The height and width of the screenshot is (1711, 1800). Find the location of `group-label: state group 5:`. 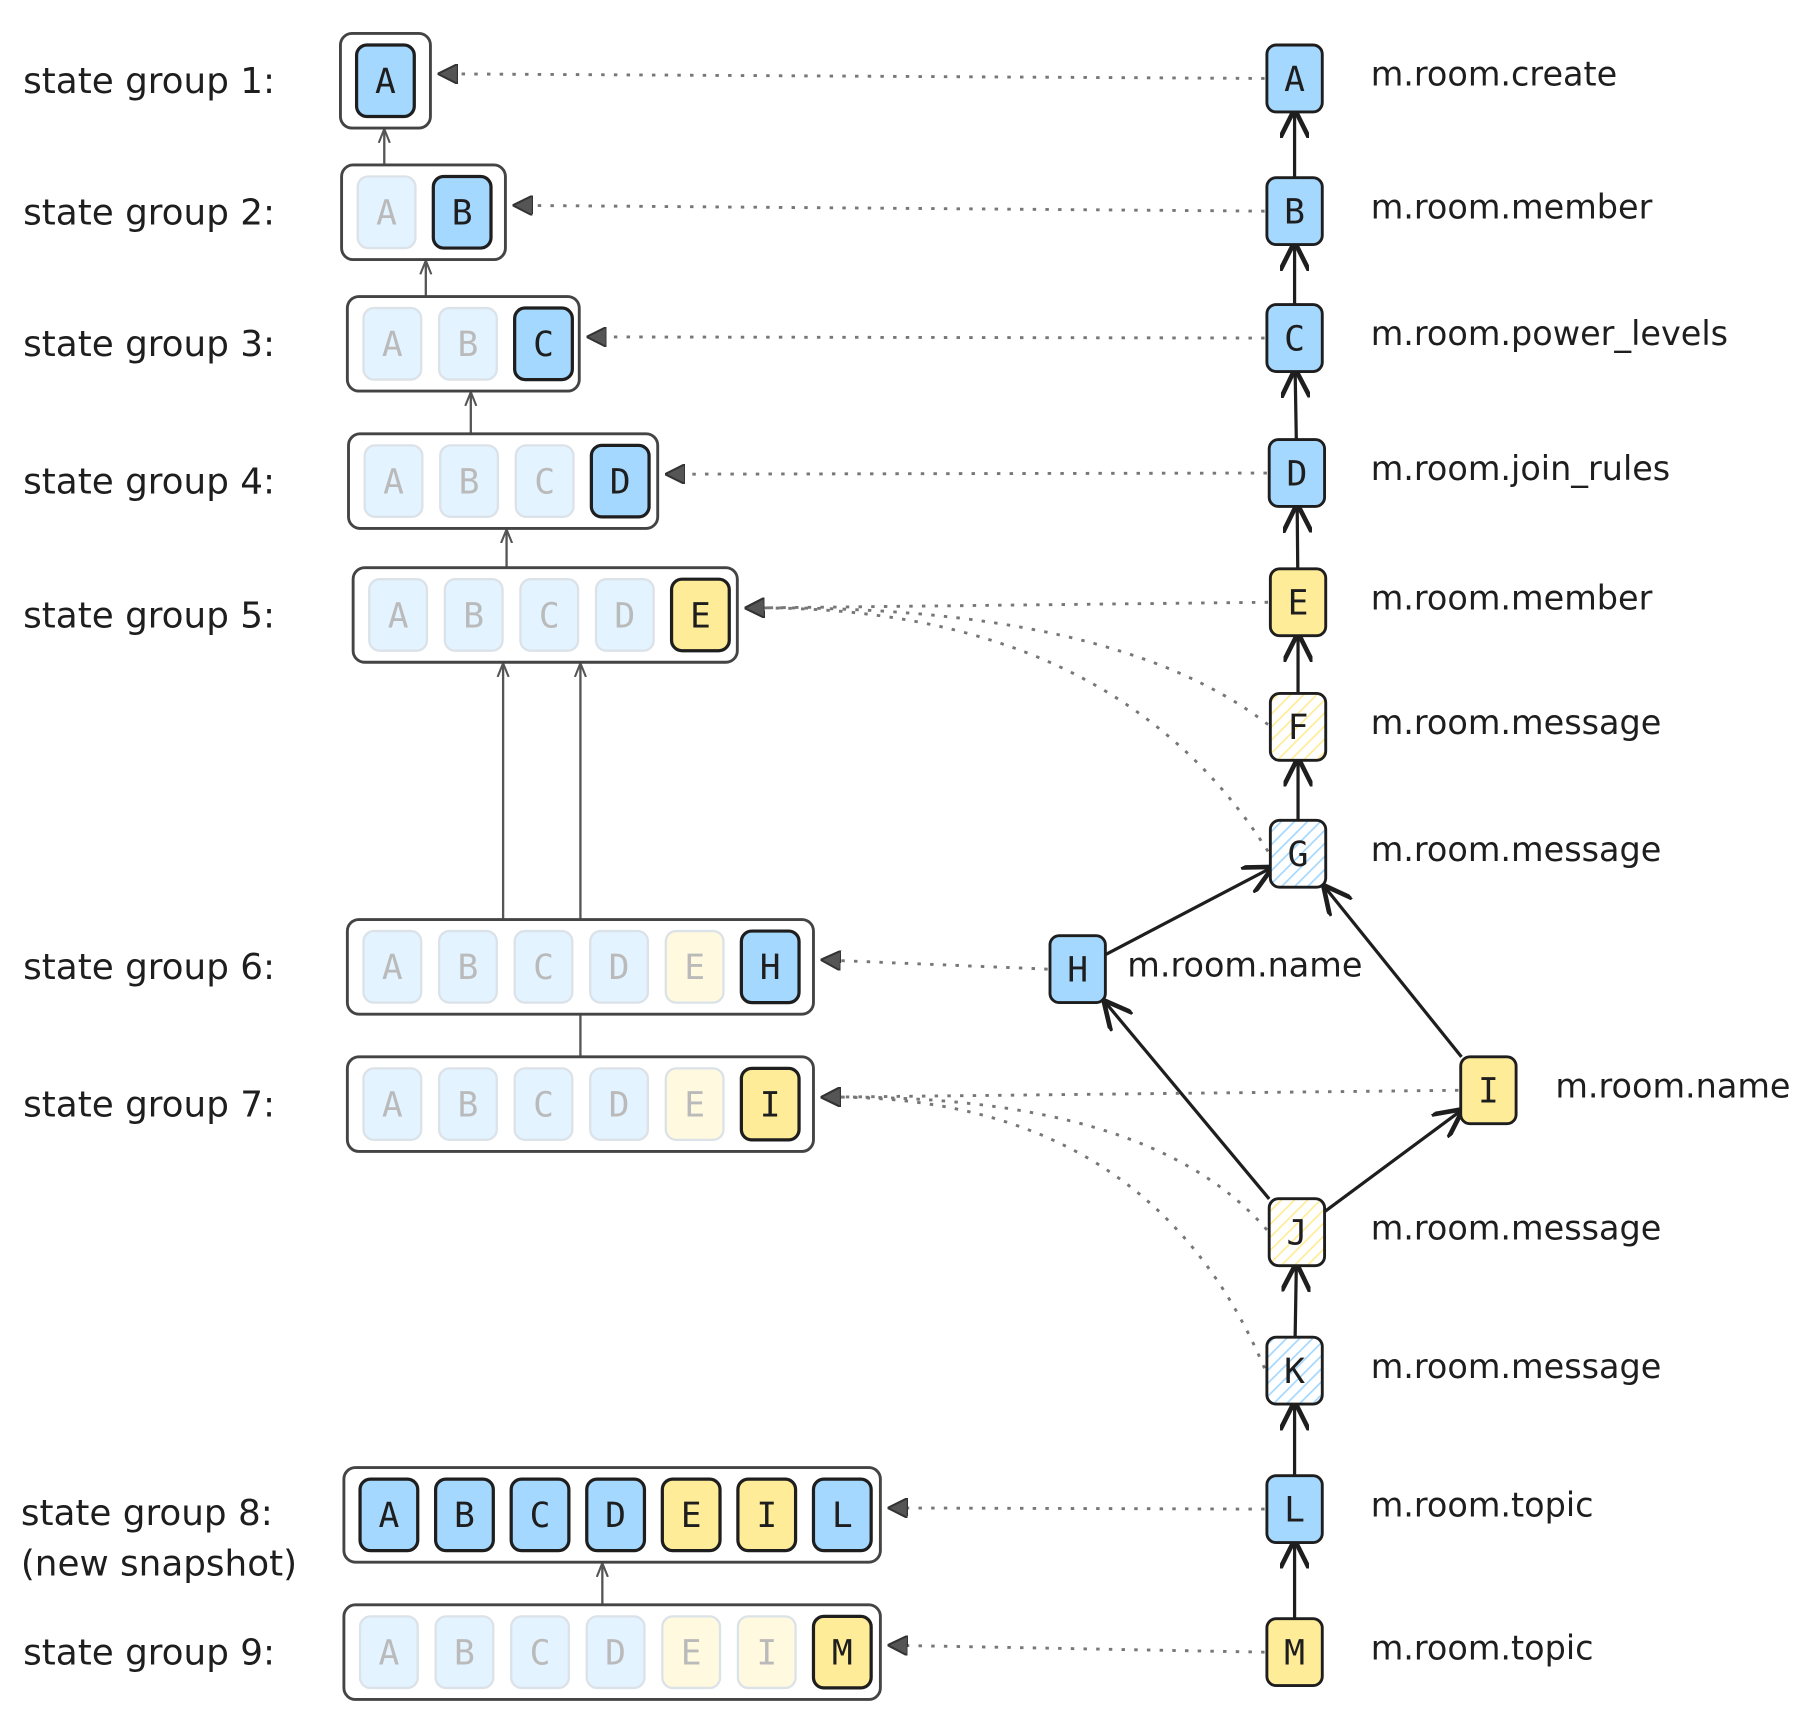

group-label: state group 5: is located at coordinates (149, 615).